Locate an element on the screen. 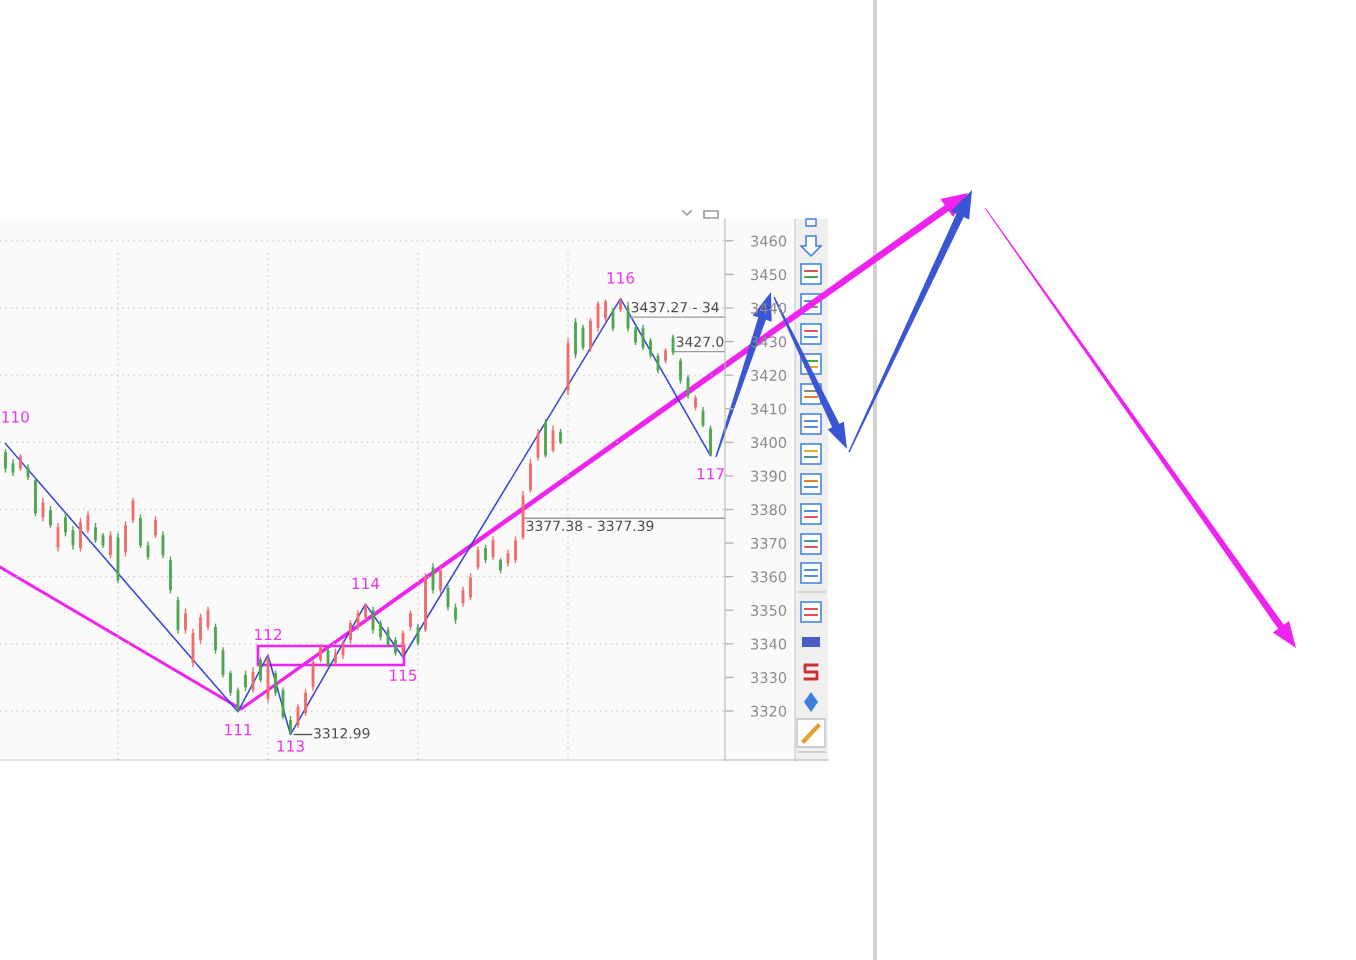  y-tick-label: 3450 is located at coordinates (769, 275).